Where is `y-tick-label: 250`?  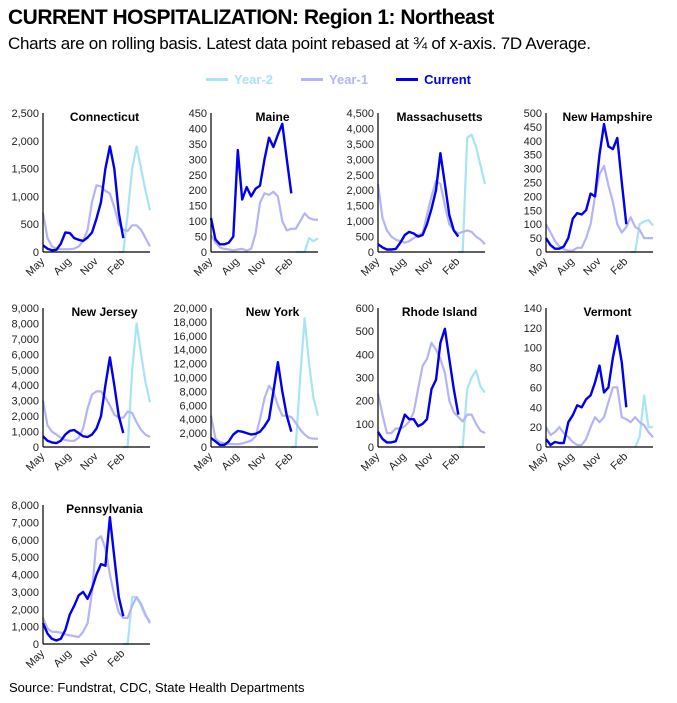 y-tick-label: 250 is located at coordinates (533, 184).